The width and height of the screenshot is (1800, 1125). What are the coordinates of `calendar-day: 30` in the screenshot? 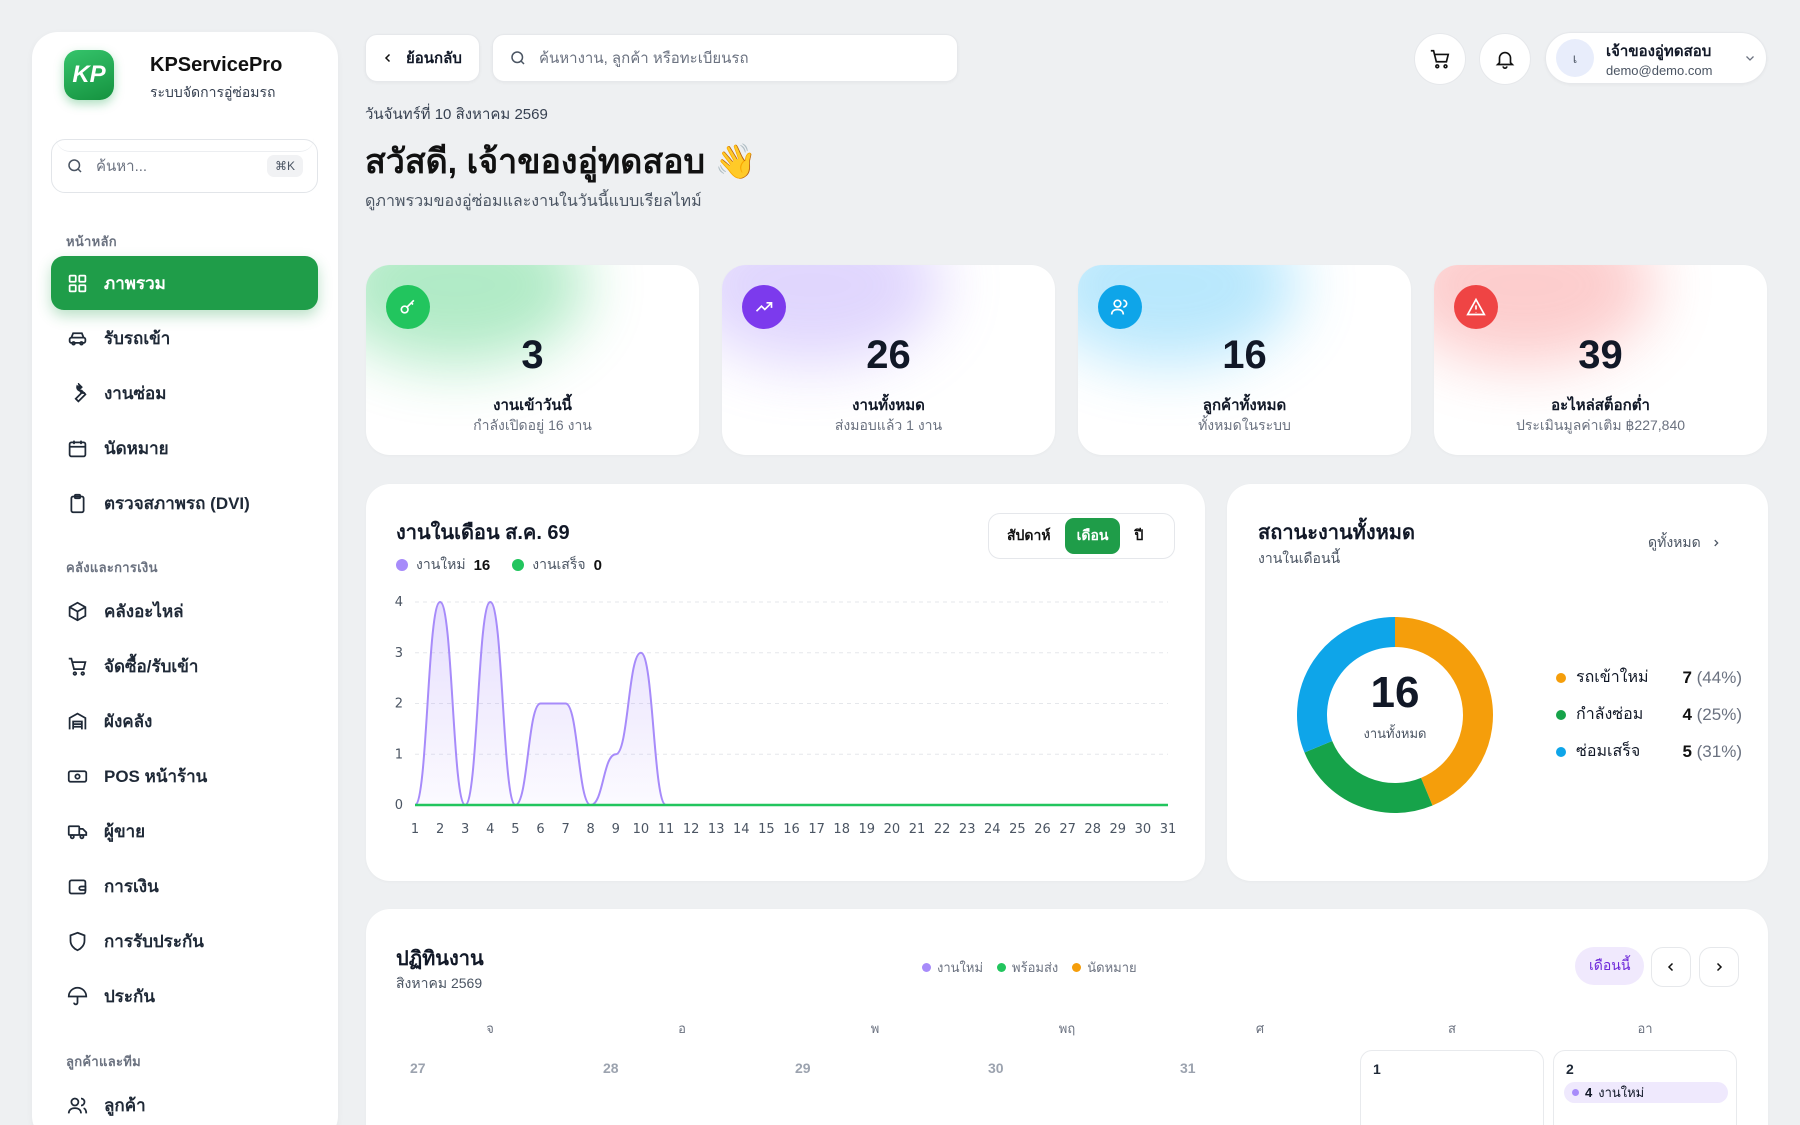 It's located at (1068, 1087).